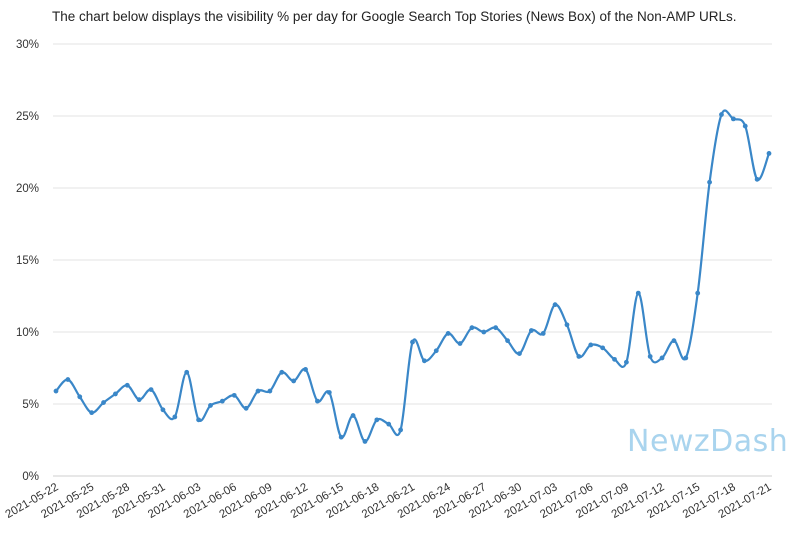 The height and width of the screenshot is (534, 790). What do you see at coordinates (30, 477) in the screenshot?
I see `y-tick-label: 0%` at bounding box center [30, 477].